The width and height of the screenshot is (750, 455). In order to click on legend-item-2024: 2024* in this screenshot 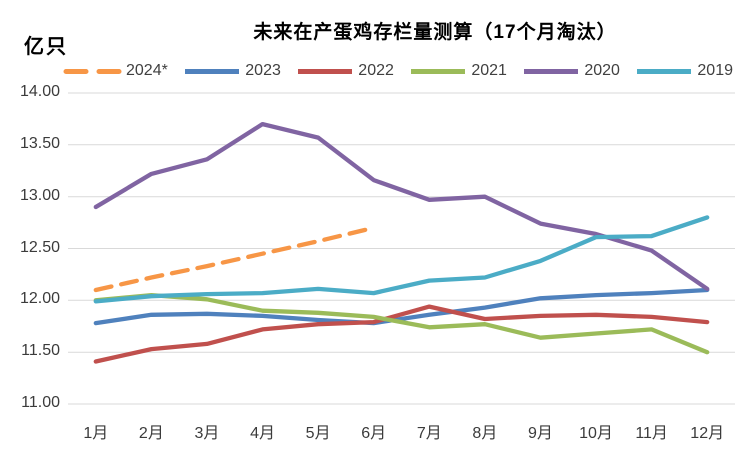, I will do `click(115, 71)`.